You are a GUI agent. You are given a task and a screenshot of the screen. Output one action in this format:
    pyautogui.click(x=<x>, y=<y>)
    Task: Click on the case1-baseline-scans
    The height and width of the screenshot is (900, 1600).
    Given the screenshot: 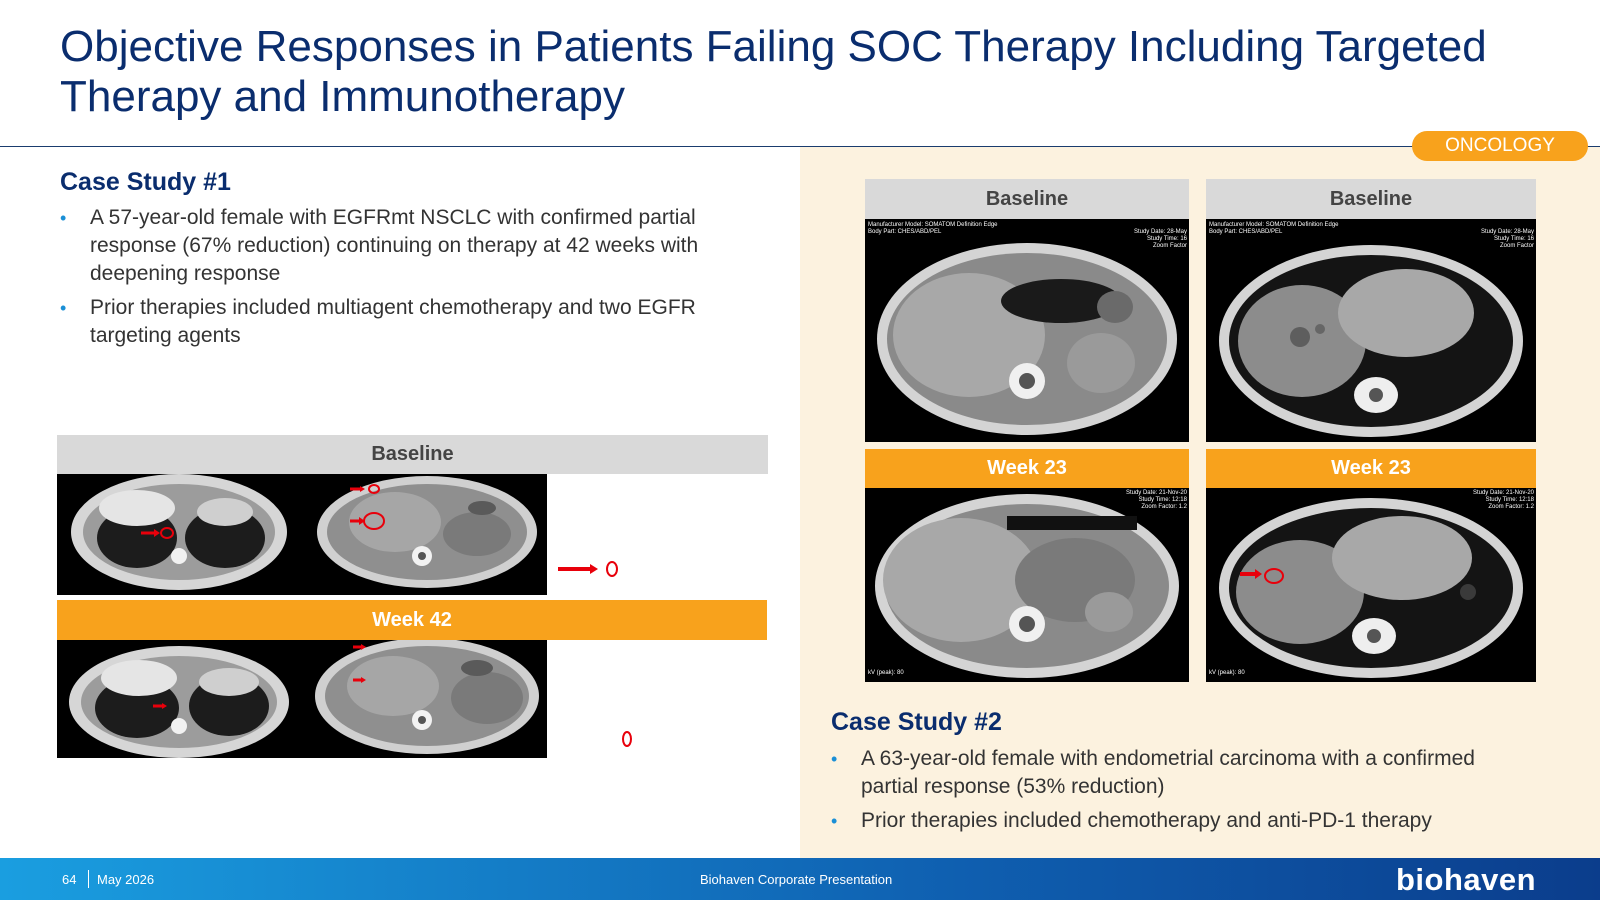 What is the action you would take?
    pyautogui.click(x=302, y=534)
    